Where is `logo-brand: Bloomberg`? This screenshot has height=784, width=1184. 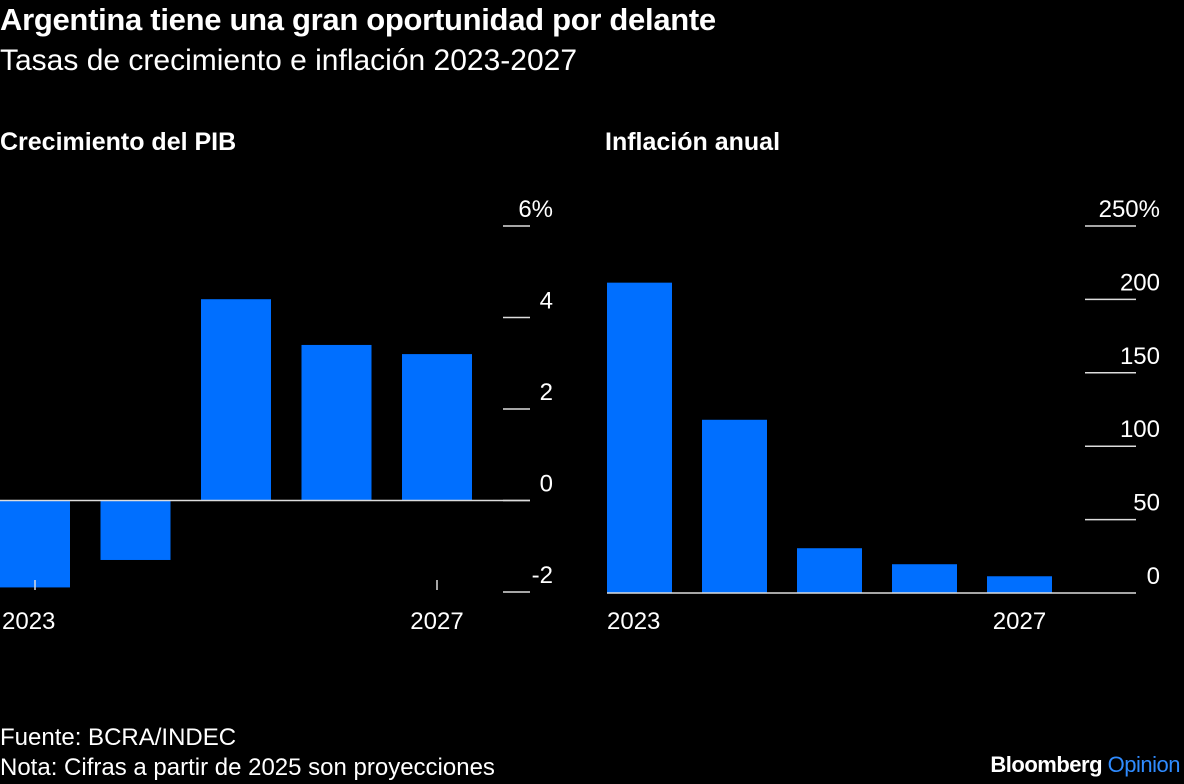
logo-brand: Bloomberg is located at coordinates (1046, 764).